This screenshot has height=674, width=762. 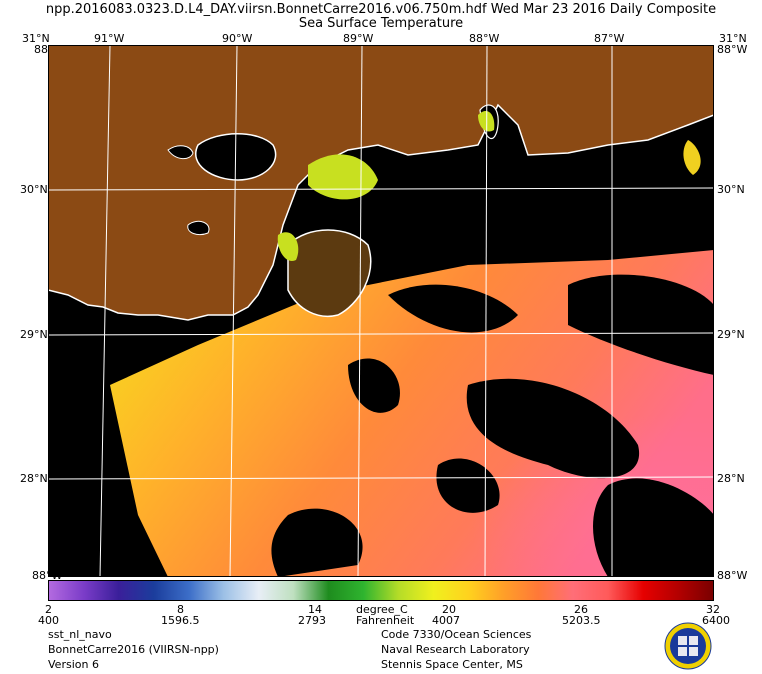 What do you see at coordinates (455, 649) in the screenshot?
I see `org-name: Naval Research Laboratory` at bounding box center [455, 649].